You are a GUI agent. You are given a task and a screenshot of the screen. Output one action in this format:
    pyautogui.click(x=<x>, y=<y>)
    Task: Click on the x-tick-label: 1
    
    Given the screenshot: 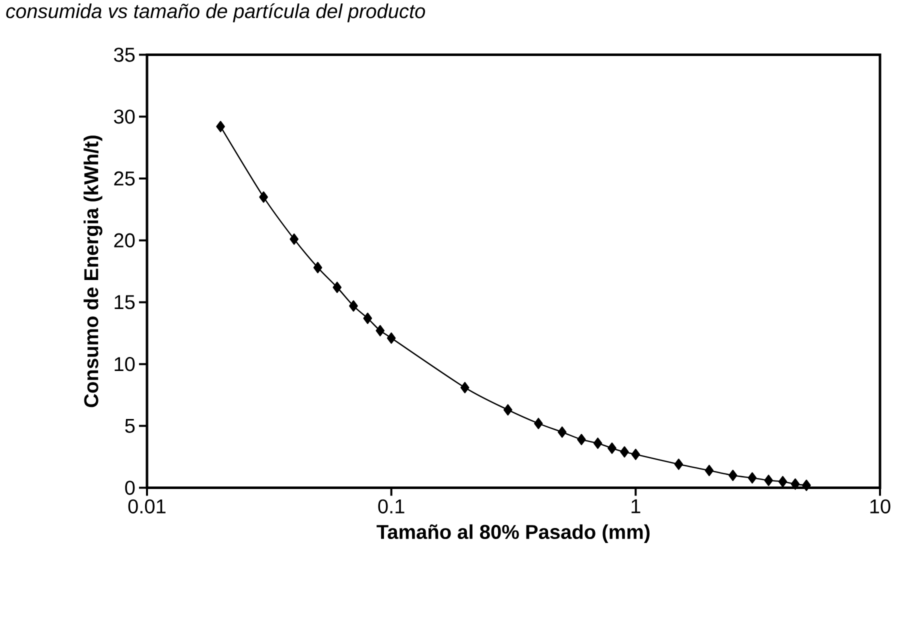 What is the action you would take?
    pyautogui.click(x=636, y=506)
    